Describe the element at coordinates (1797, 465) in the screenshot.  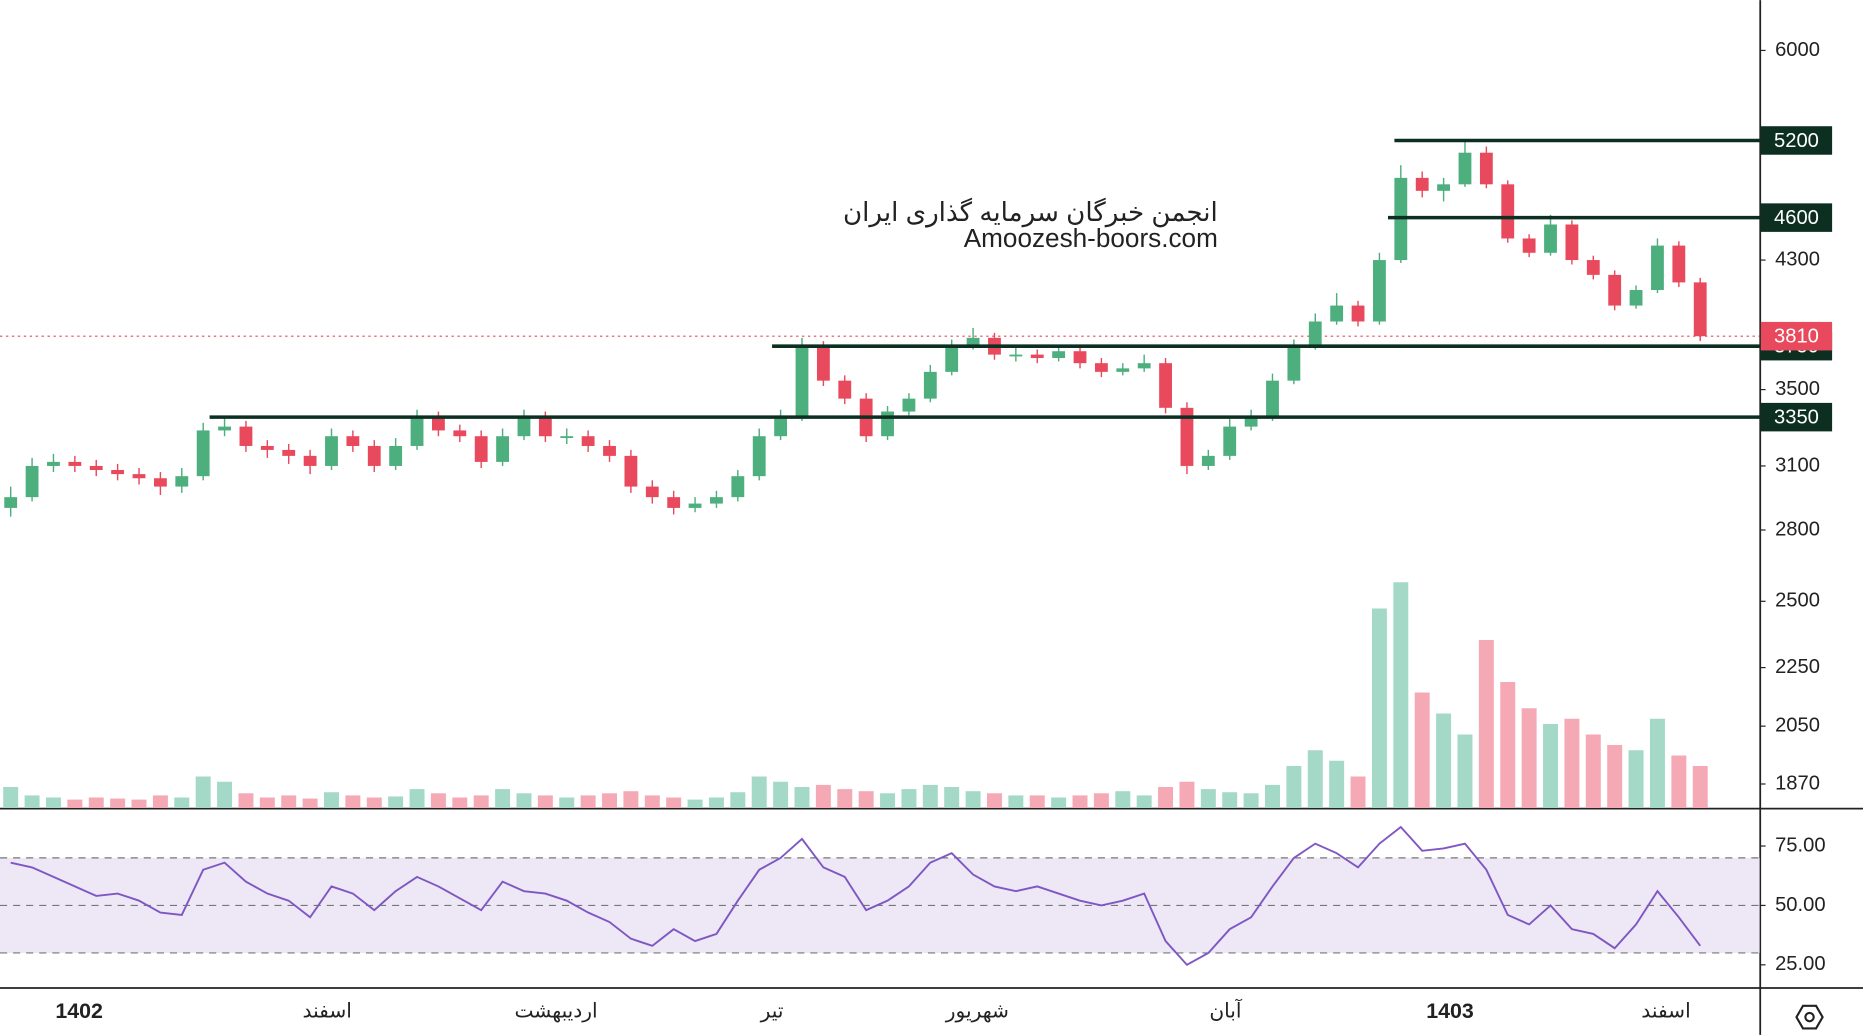
I see `y-tick-label: 3100` at that location.